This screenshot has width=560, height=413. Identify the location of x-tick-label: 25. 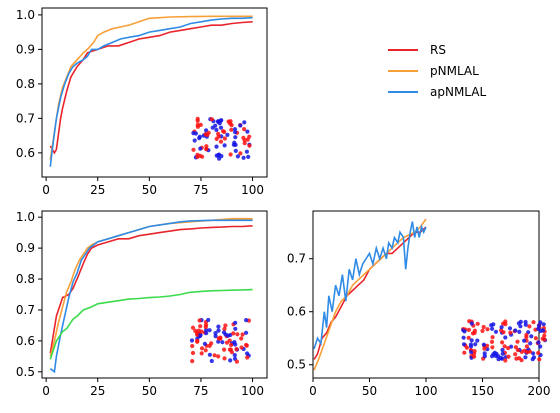
(97, 190).